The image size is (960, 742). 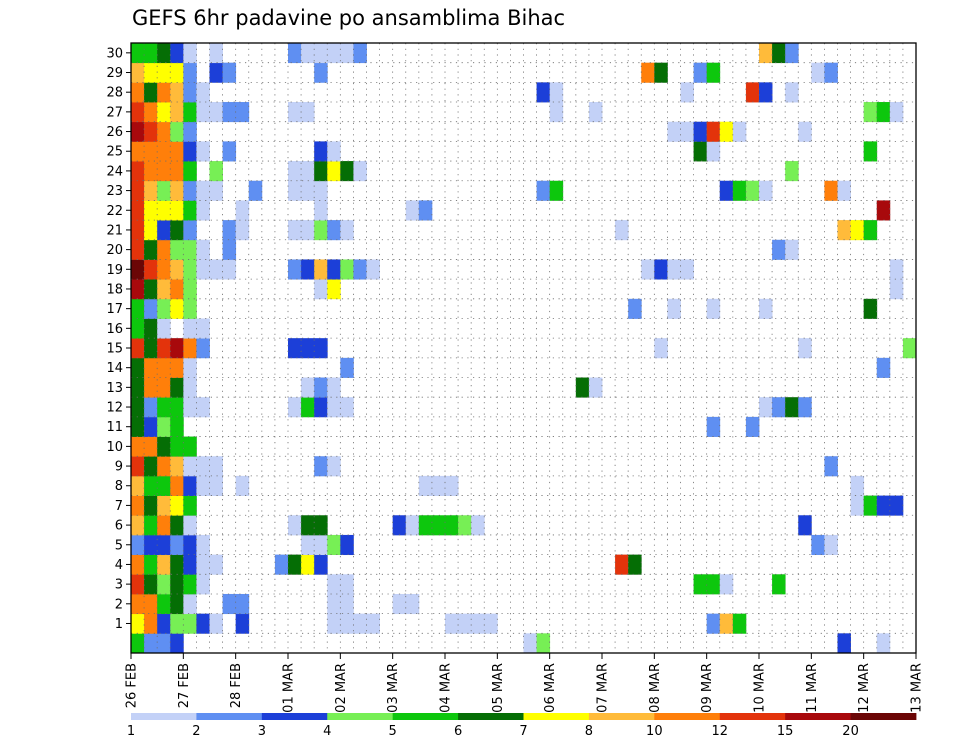 What do you see at coordinates (114, 427) in the screenshot?
I see `y-tick-label: 11` at bounding box center [114, 427].